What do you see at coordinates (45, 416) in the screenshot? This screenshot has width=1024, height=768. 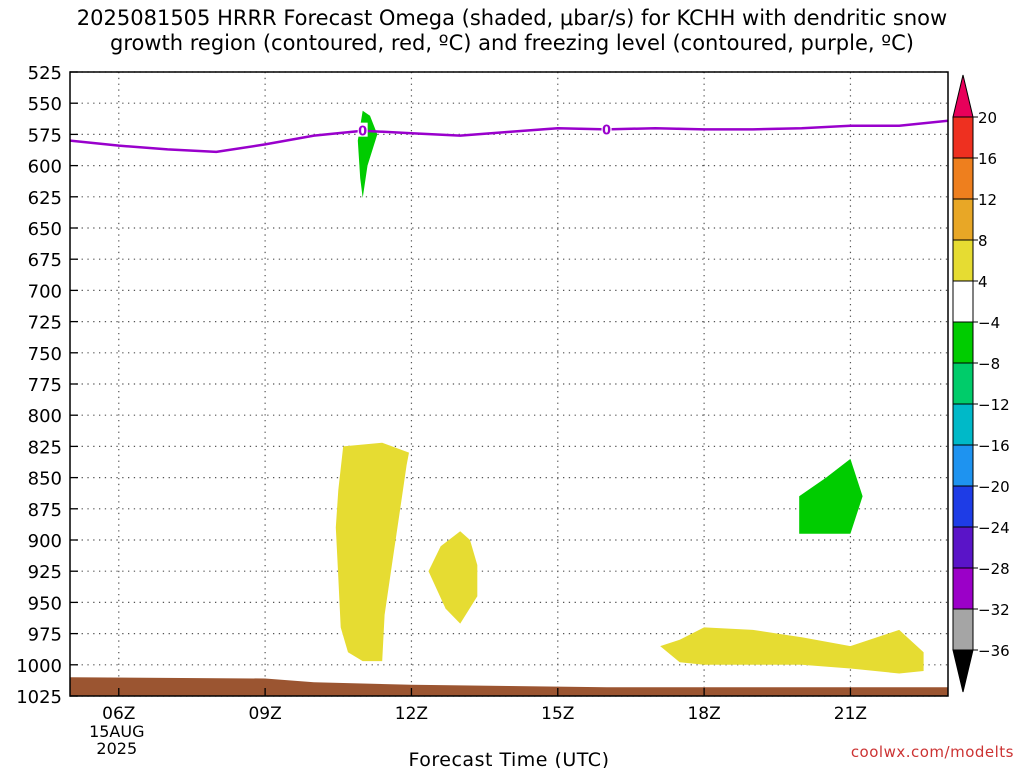 I see `y-tick-label: 800` at bounding box center [45, 416].